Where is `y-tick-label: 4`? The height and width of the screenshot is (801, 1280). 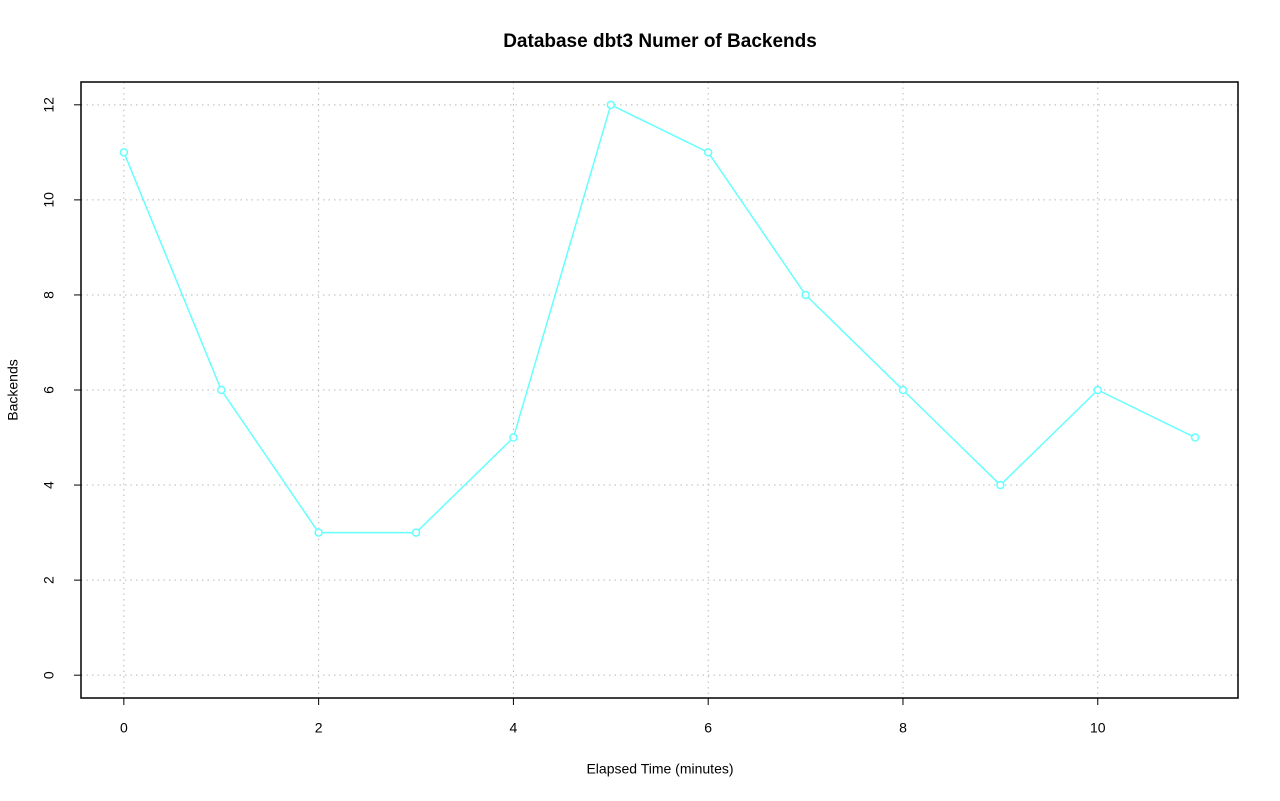 y-tick-label: 4 is located at coordinates (49, 485).